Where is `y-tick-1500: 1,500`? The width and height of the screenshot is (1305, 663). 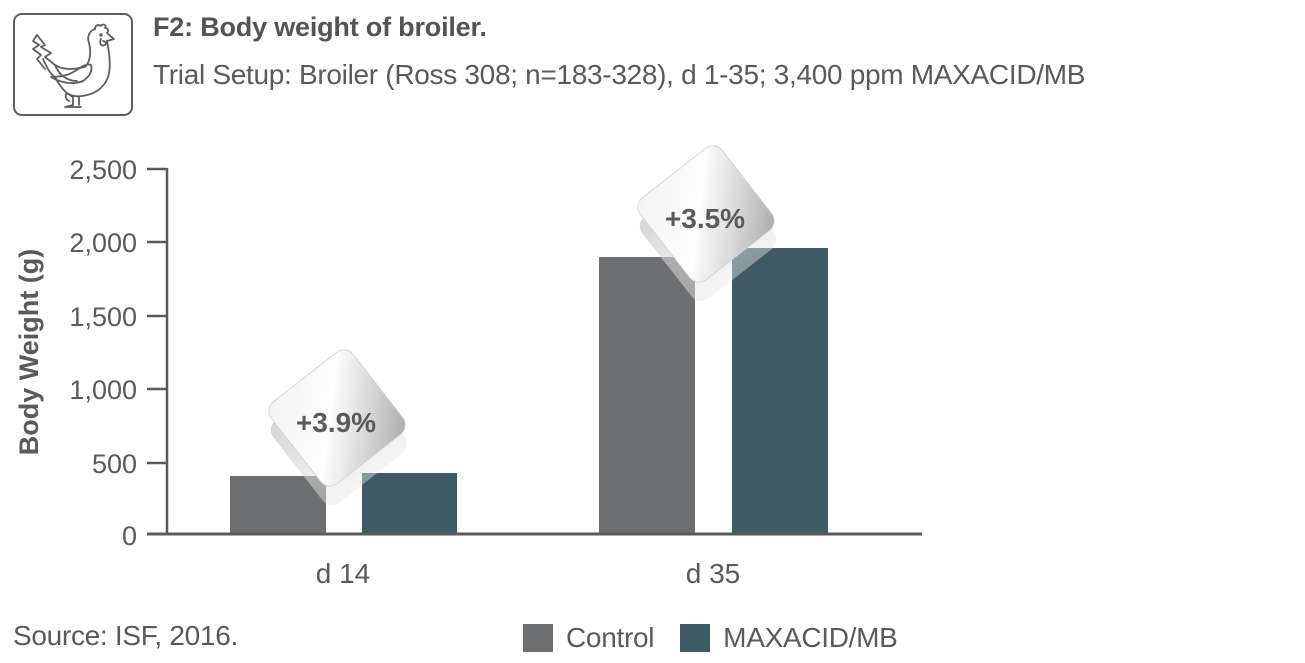
y-tick-1500: 1,500 is located at coordinates (103, 317).